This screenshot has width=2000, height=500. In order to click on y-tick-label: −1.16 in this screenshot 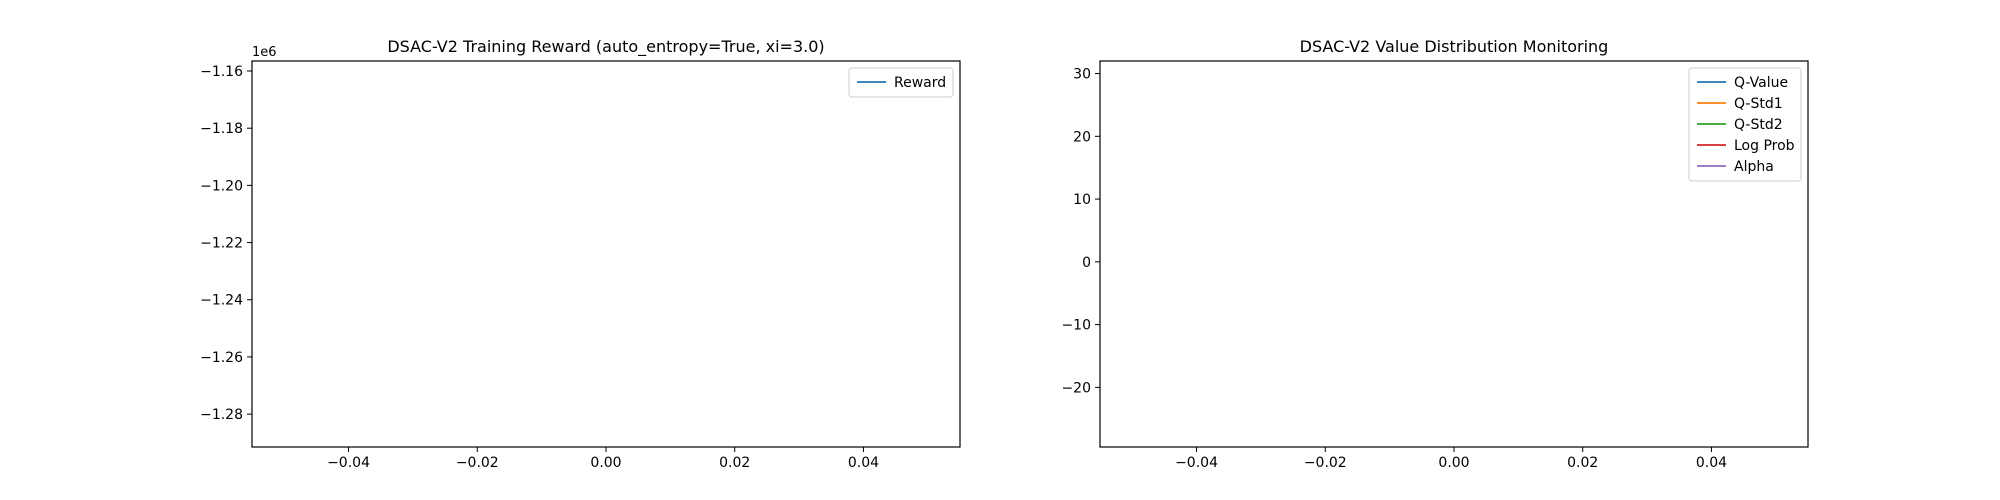, I will do `click(221, 72)`.